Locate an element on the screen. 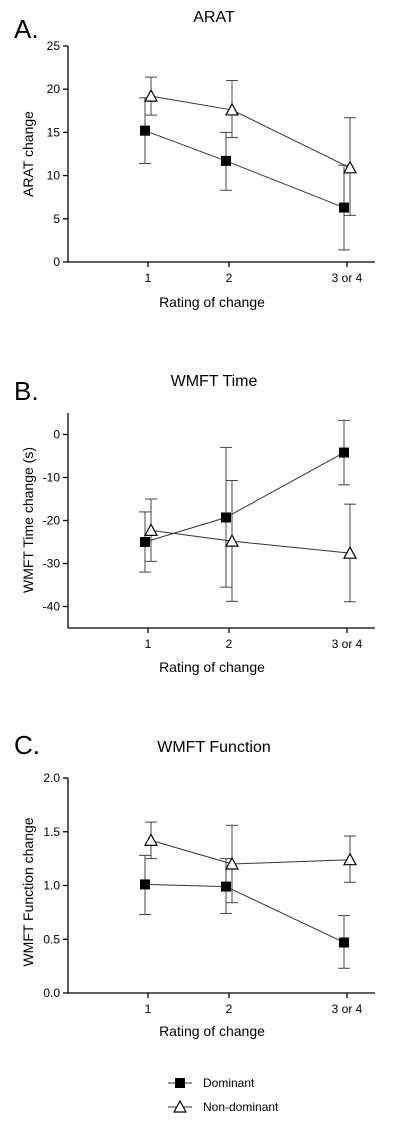 This screenshot has width=400, height=1125. panel-2-x-tick-label: 3 or 4 is located at coordinates (347, 1009).